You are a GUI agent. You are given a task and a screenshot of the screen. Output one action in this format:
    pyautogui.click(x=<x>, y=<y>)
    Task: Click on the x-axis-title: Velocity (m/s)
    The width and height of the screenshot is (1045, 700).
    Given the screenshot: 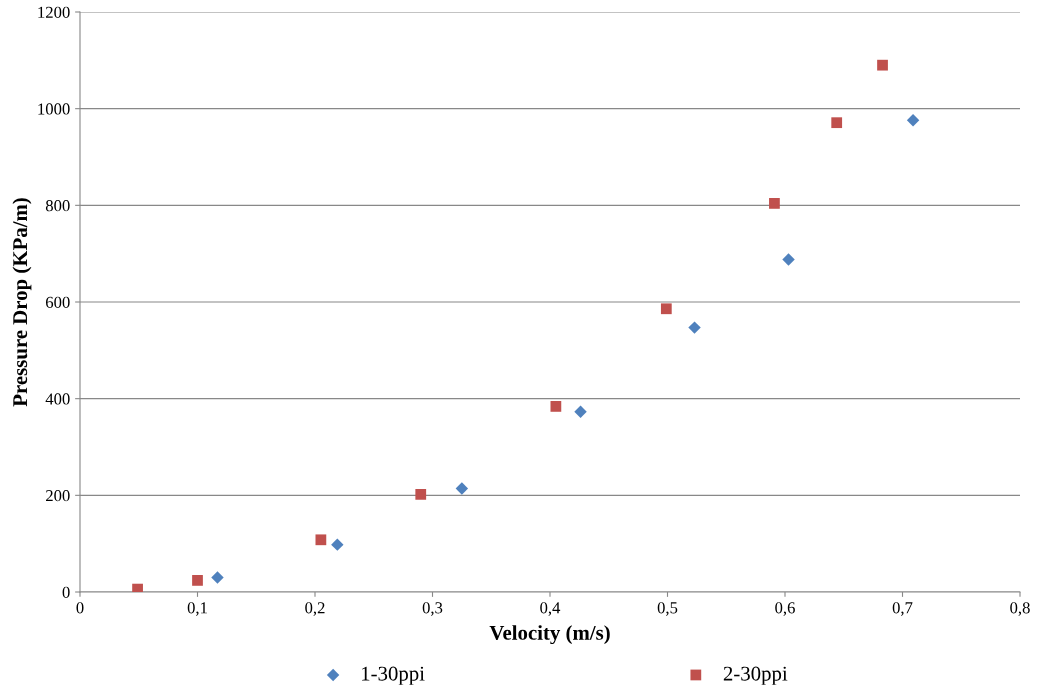 What is the action you would take?
    pyautogui.click(x=549, y=635)
    